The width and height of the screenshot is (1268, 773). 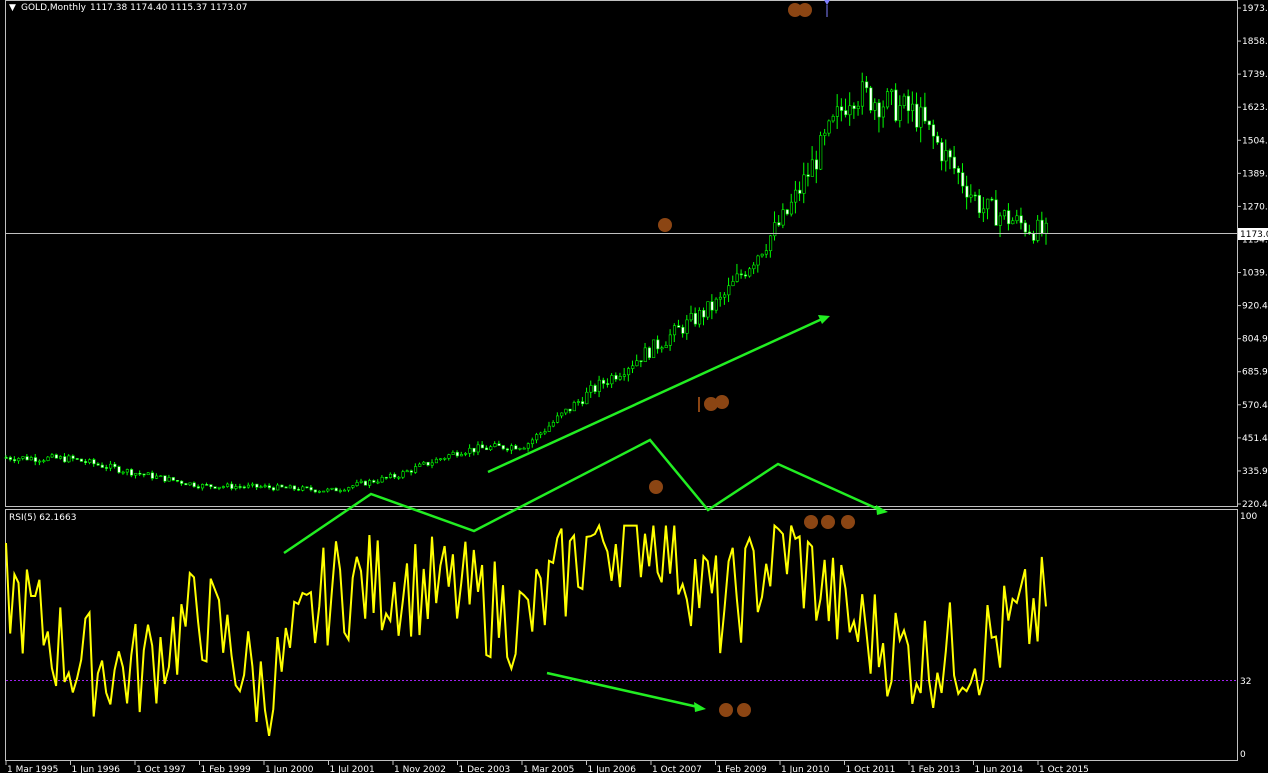 I want to click on dropdown-icon: ▼, so click(x=12, y=8).